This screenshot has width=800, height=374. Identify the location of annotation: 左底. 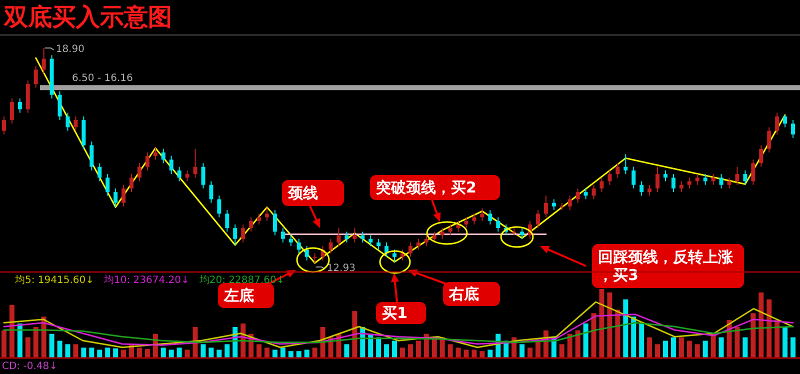
(238, 295).